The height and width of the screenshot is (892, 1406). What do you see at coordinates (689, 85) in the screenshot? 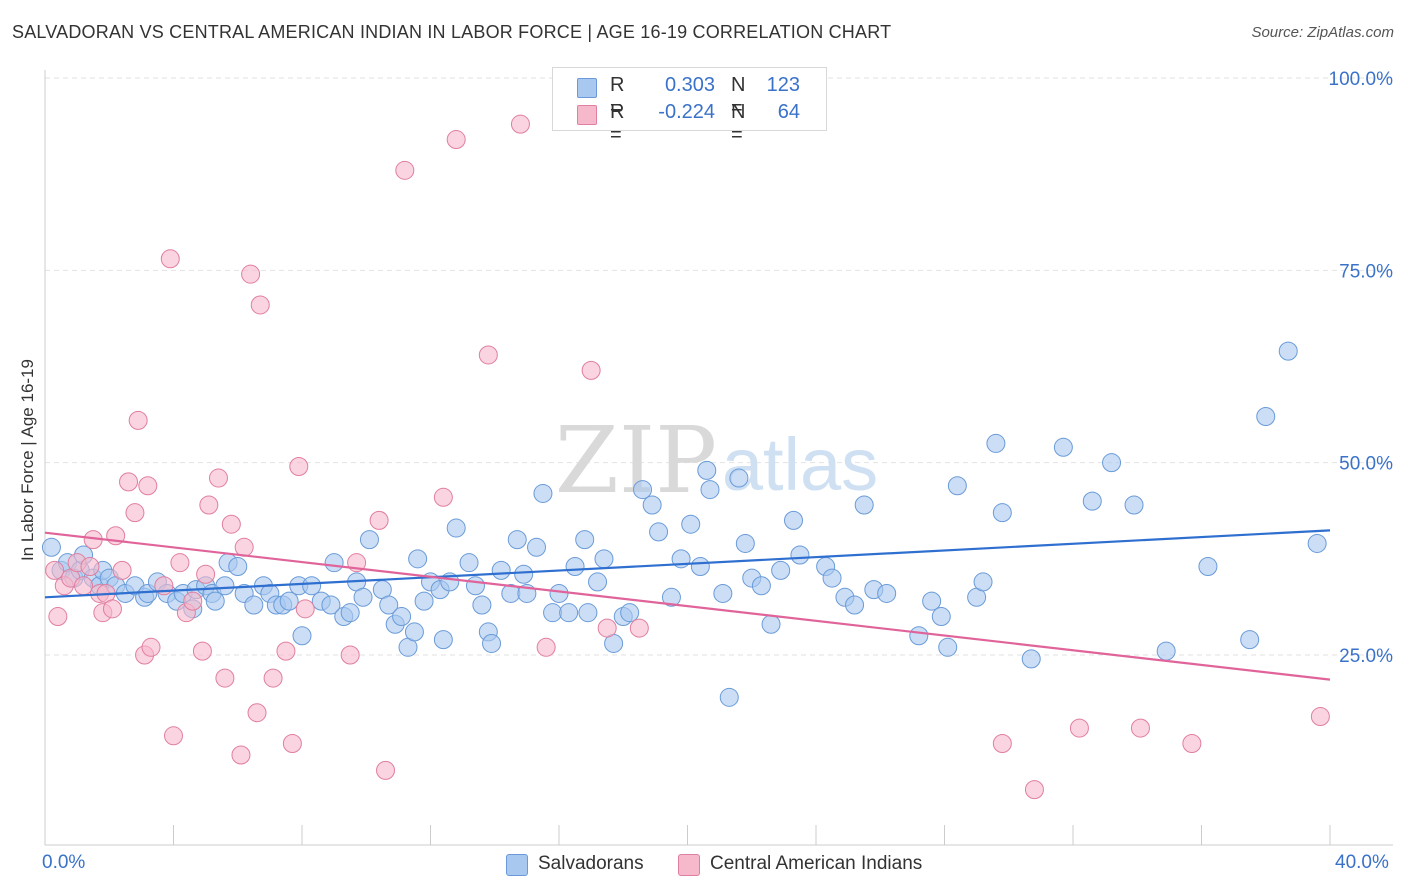
I see `legend-r-value: 0.303` at bounding box center [689, 85].